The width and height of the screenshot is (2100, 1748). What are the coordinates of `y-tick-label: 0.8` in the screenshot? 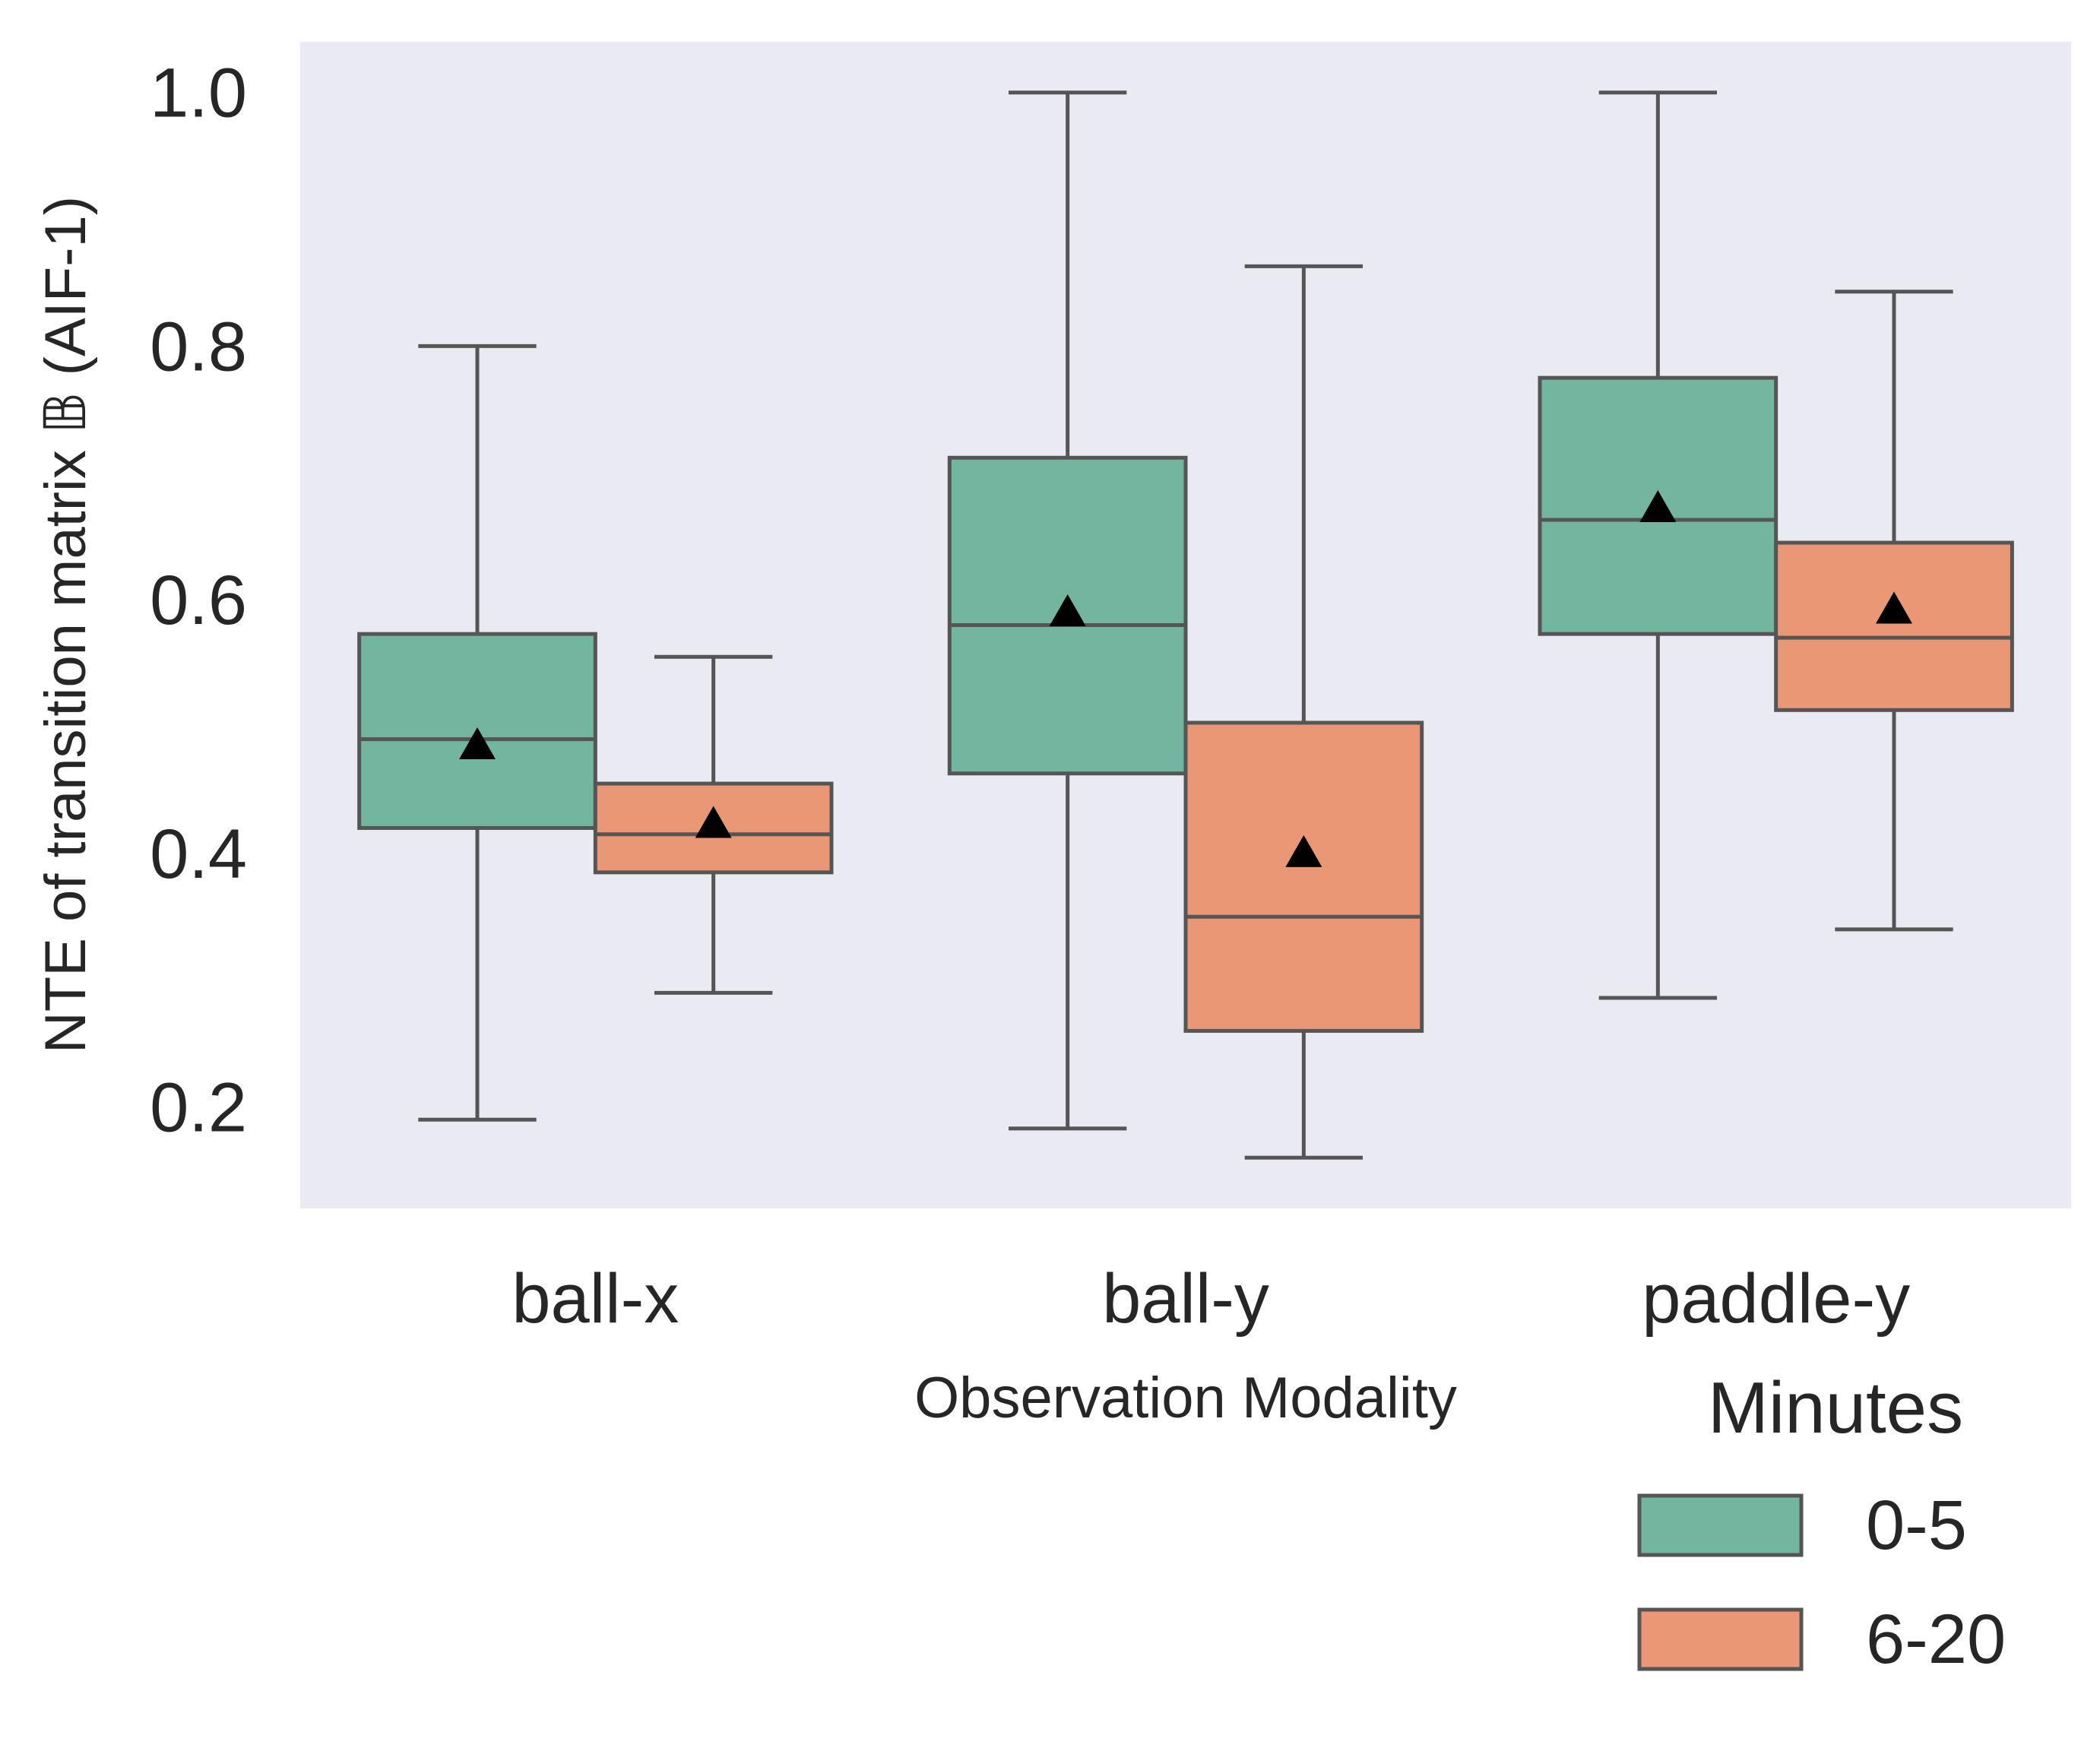 It's located at (198, 346).